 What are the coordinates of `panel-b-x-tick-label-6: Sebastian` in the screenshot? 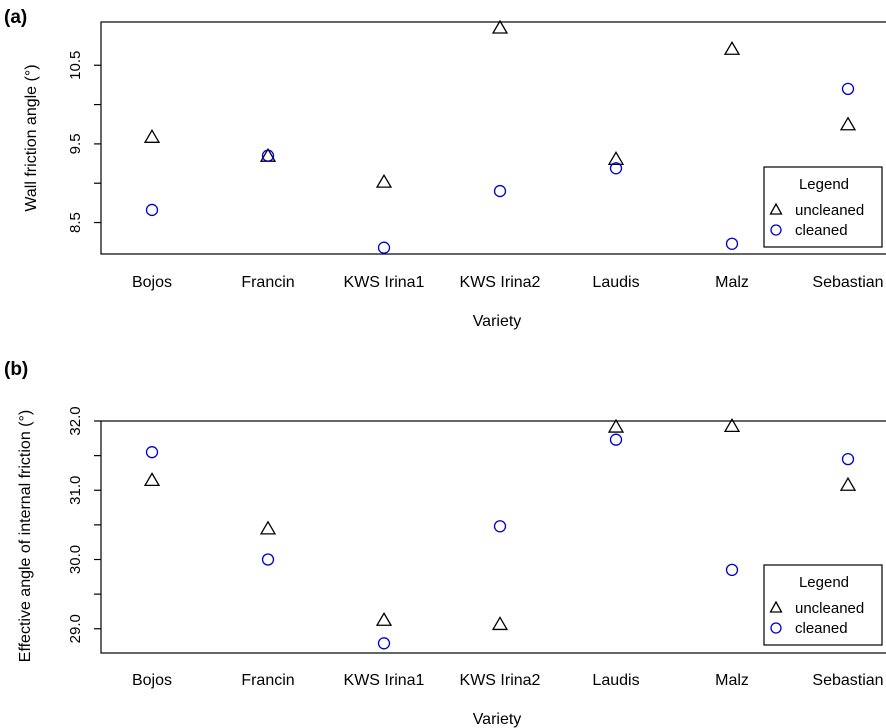 It's located at (847, 680).